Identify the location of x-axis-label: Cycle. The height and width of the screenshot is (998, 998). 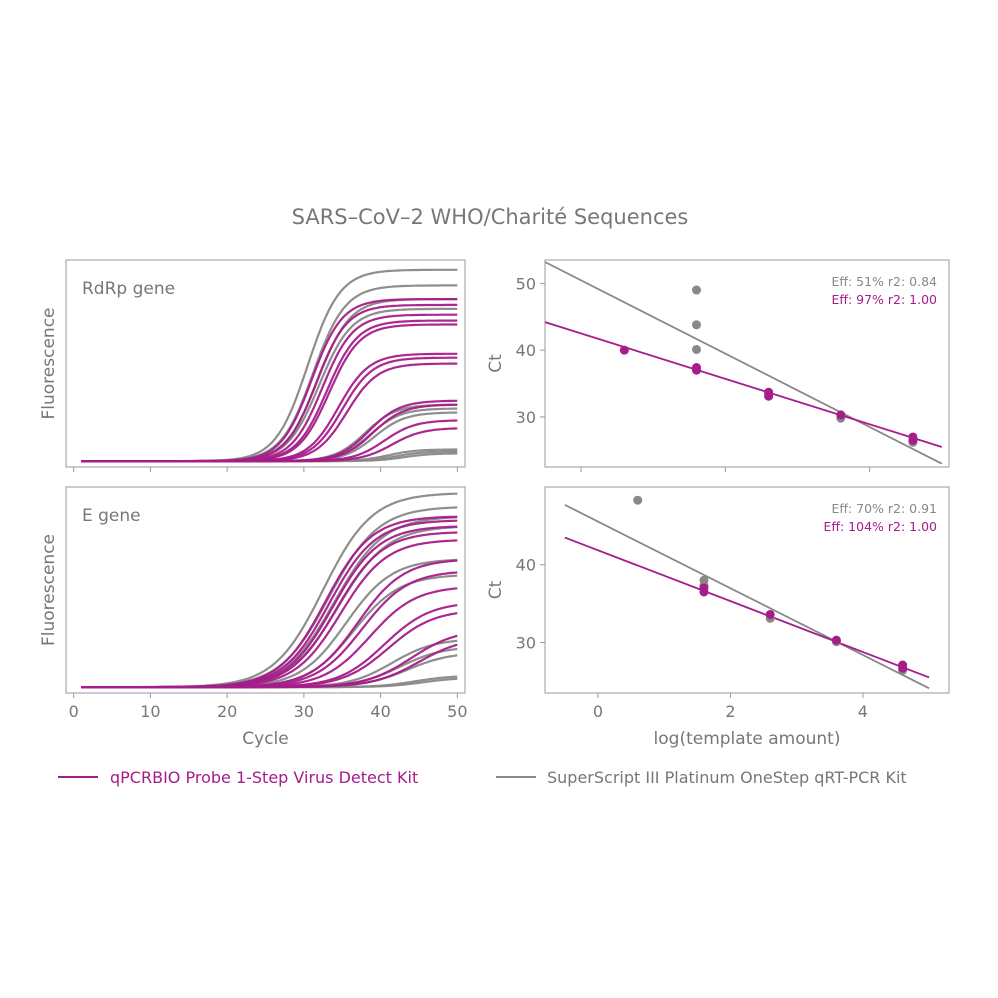
(265, 739).